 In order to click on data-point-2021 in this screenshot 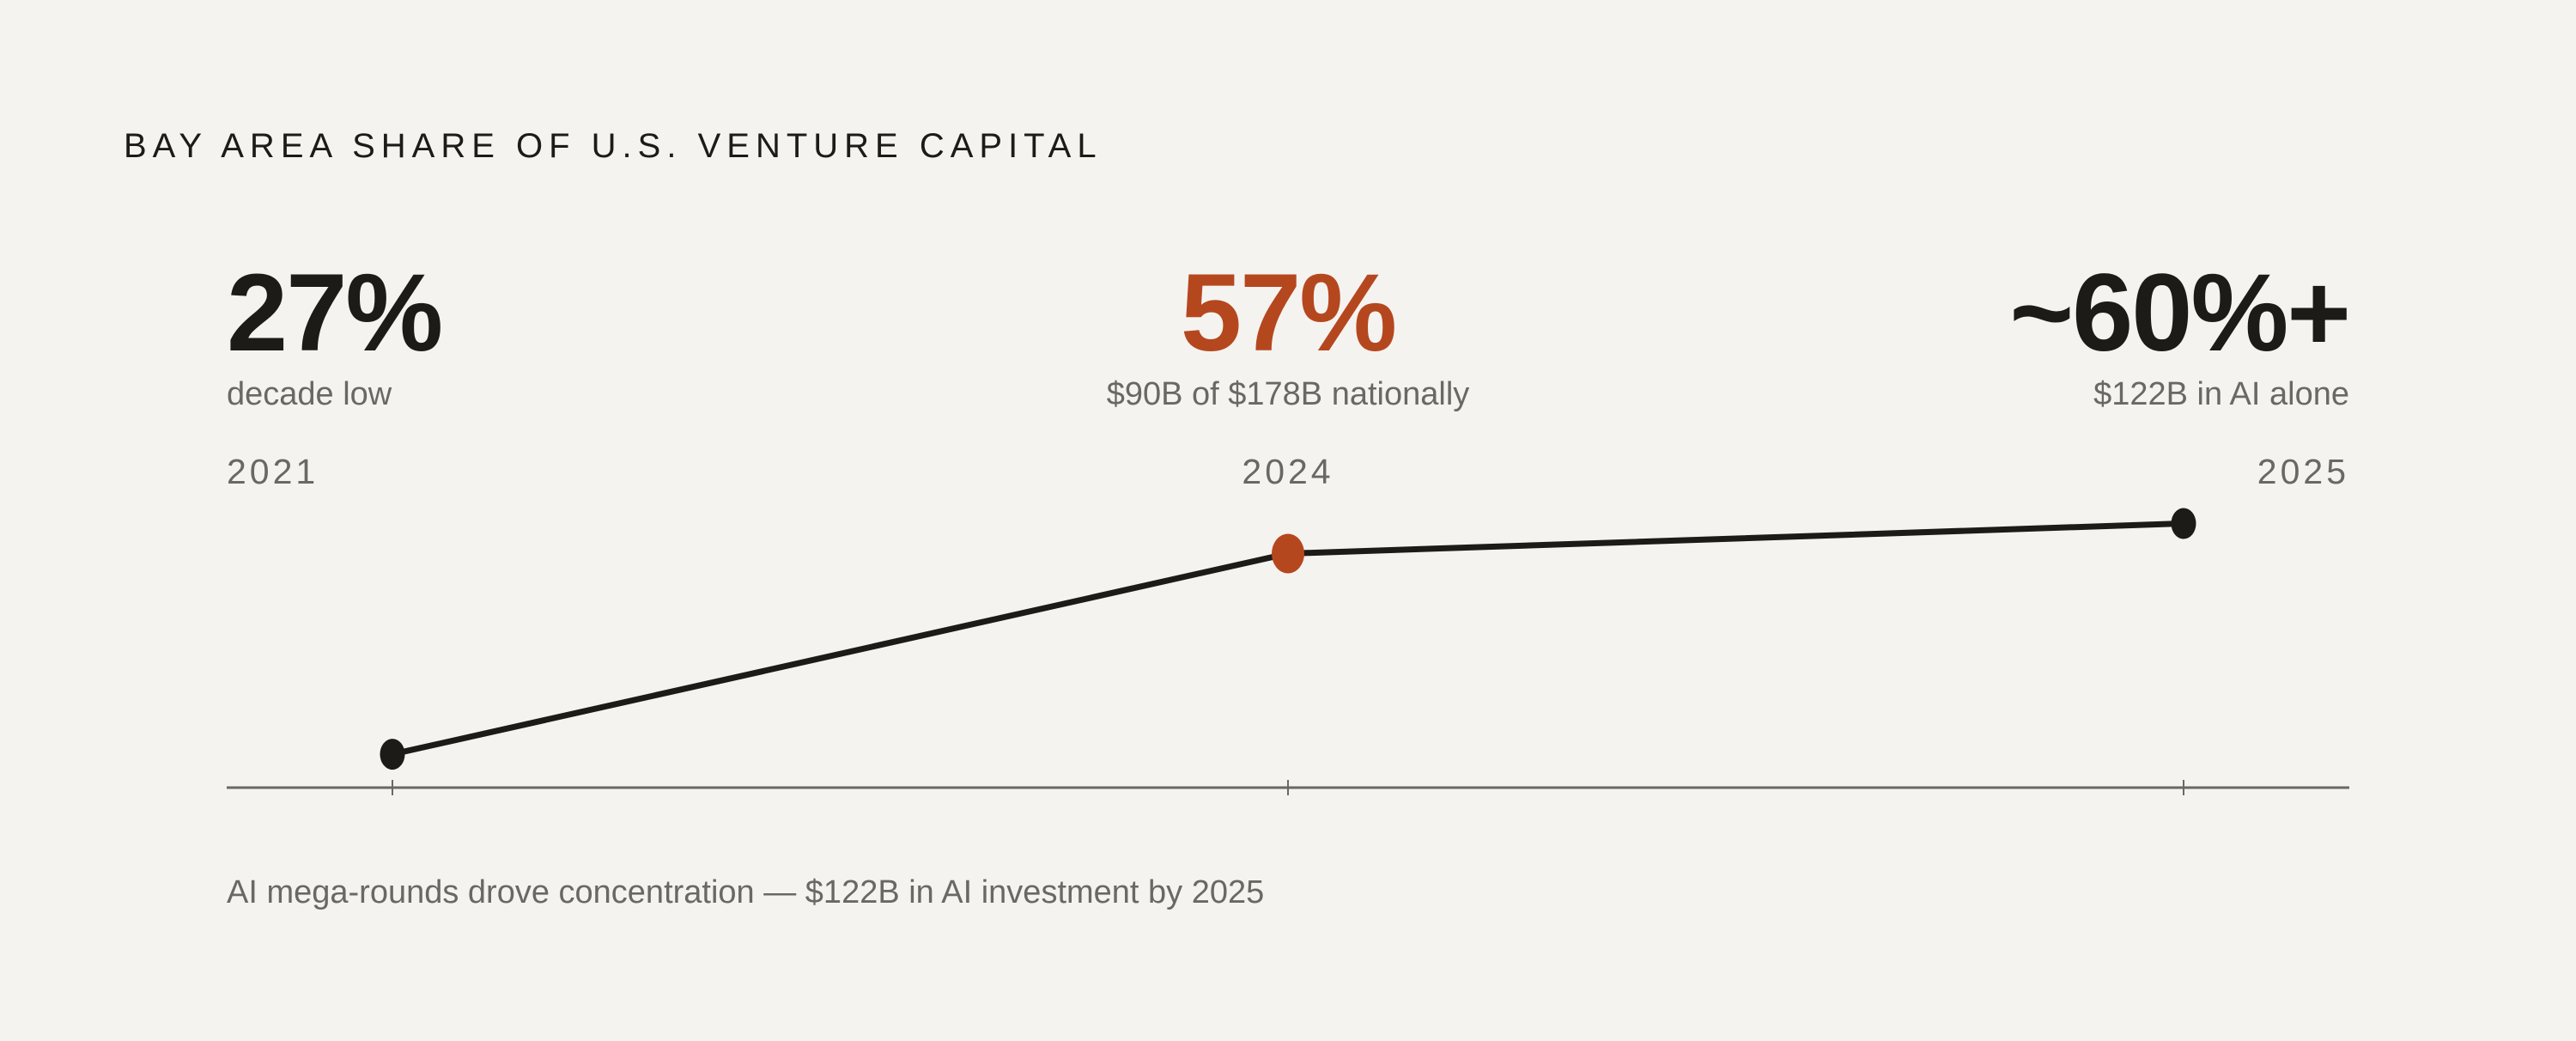, I will do `click(392, 754)`.